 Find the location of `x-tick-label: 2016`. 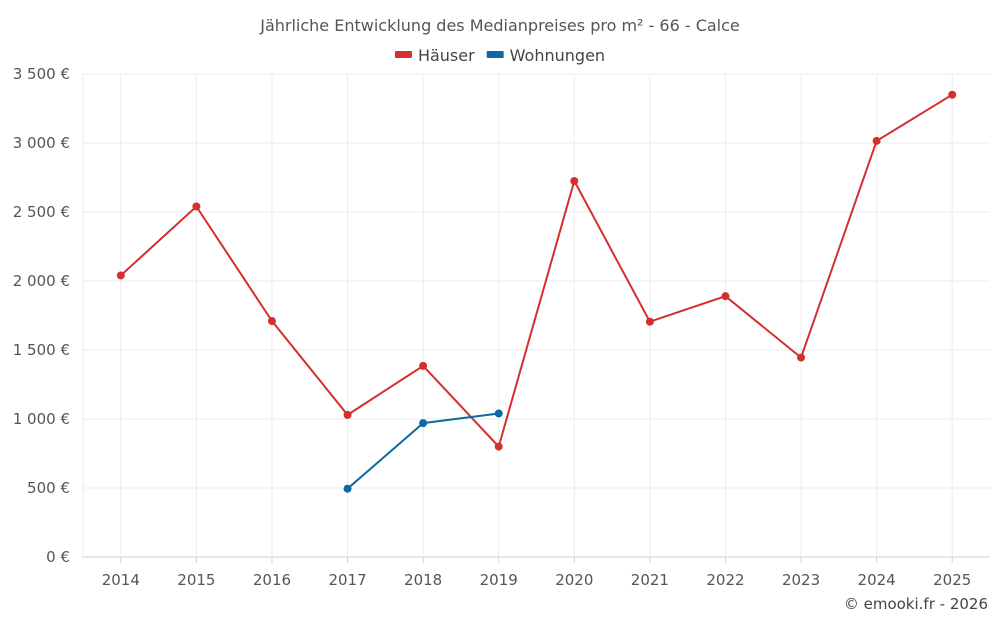

x-tick-label: 2016 is located at coordinates (272, 580).